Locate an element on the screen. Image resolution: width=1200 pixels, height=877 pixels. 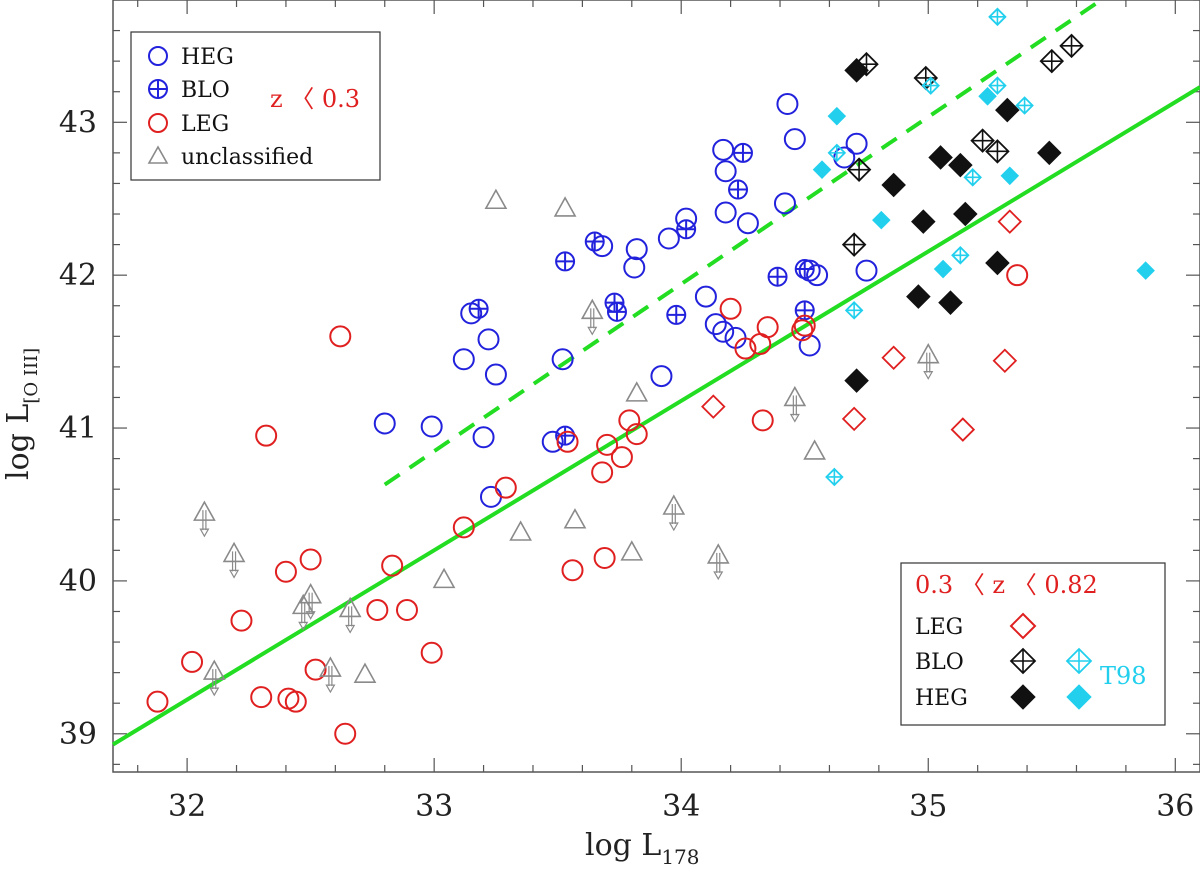
y-tick-label: 41 is located at coordinates (78, 428).